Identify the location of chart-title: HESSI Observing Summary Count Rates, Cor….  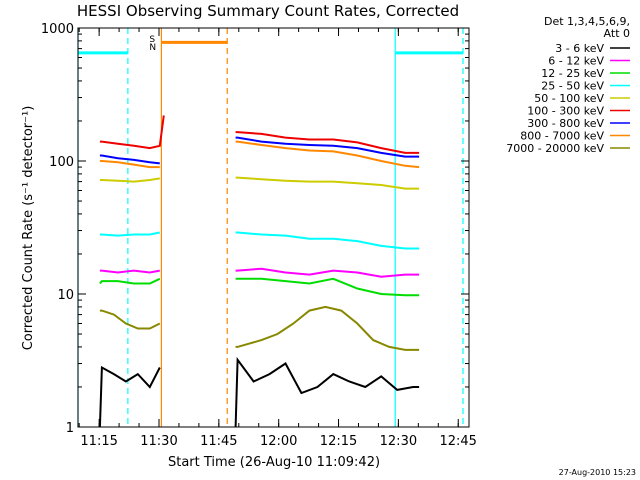
(268, 11).